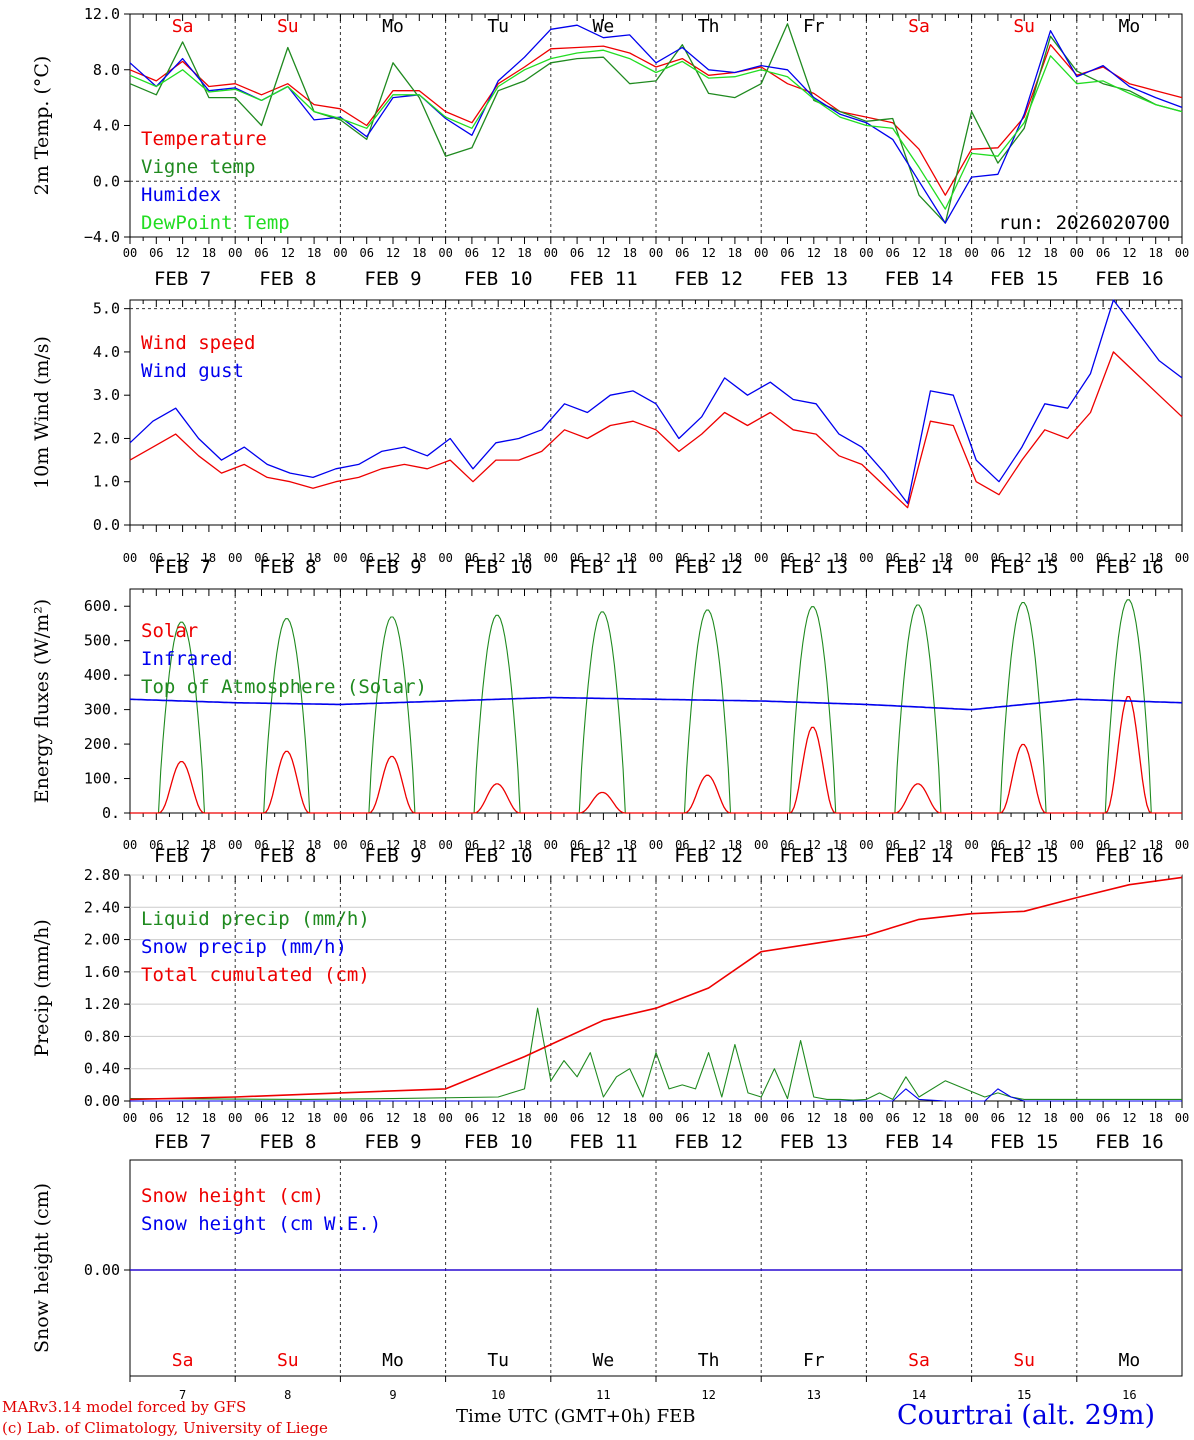 This screenshot has width=1194, height=1440. I want to click on day-name: Sa, so click(183, 1360).